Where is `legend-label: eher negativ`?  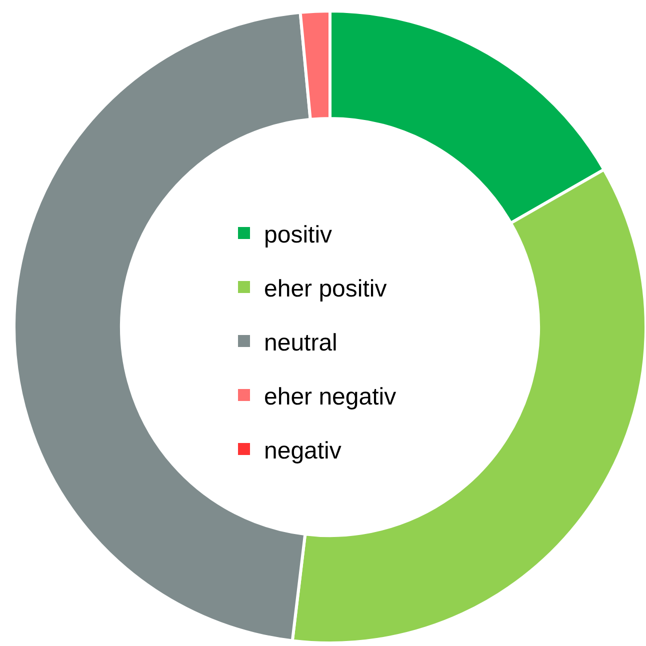 legend-label: eher negativ is located at coordinates (330, 396).